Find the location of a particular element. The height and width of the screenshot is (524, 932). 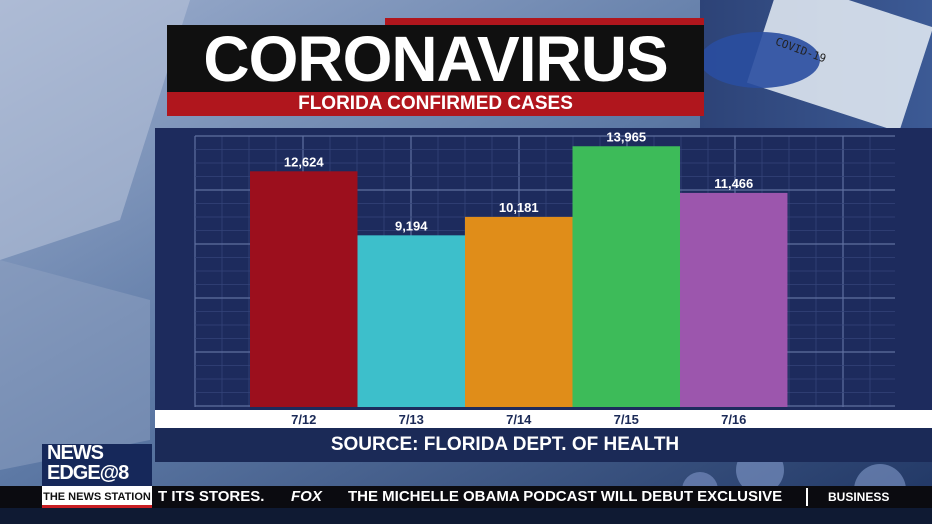

ticker-section-label: BUSINESS is located at coordinates (859, 497).